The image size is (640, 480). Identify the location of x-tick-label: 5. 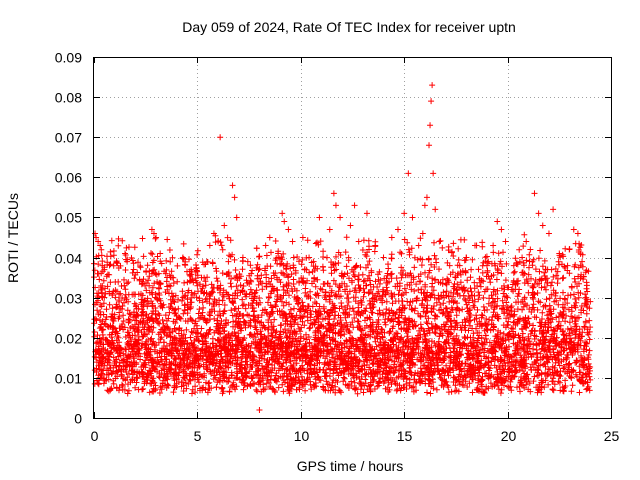
(198, 436).